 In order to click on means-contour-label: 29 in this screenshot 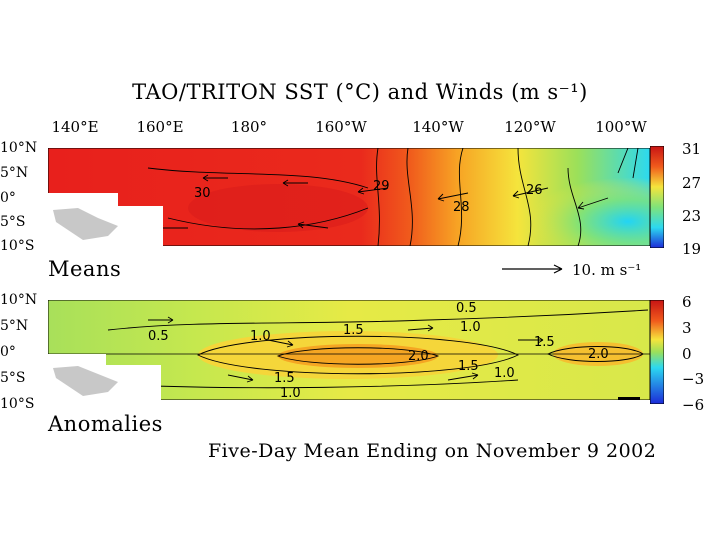, I will do `click(381, 186)`.